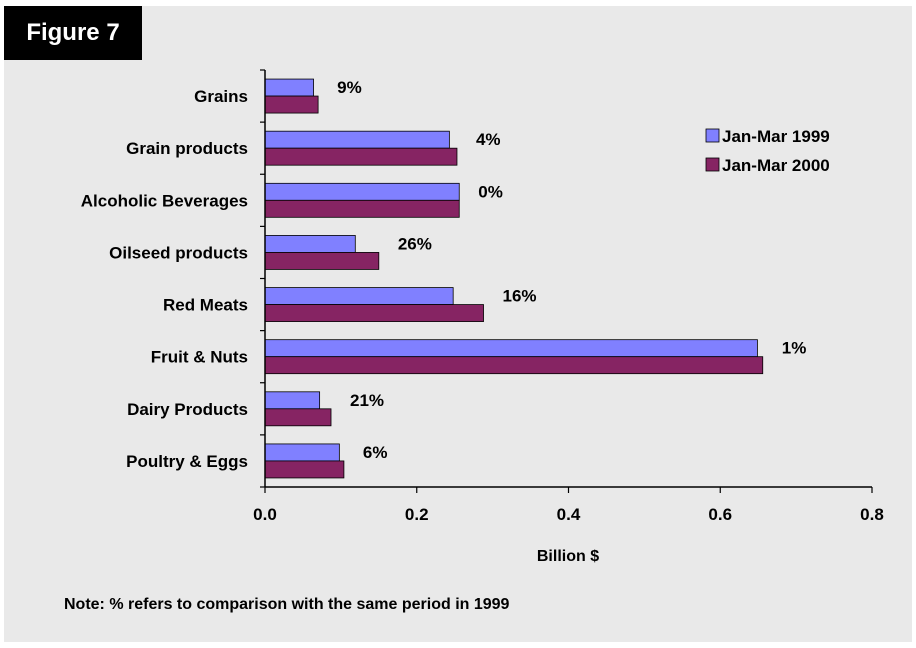 The image size is (916, 648). What do you see at coordinates (712, 164) in the screenshot?
I see `legend-swatch-jan-mar-2000` at bounding box center [712, 164].